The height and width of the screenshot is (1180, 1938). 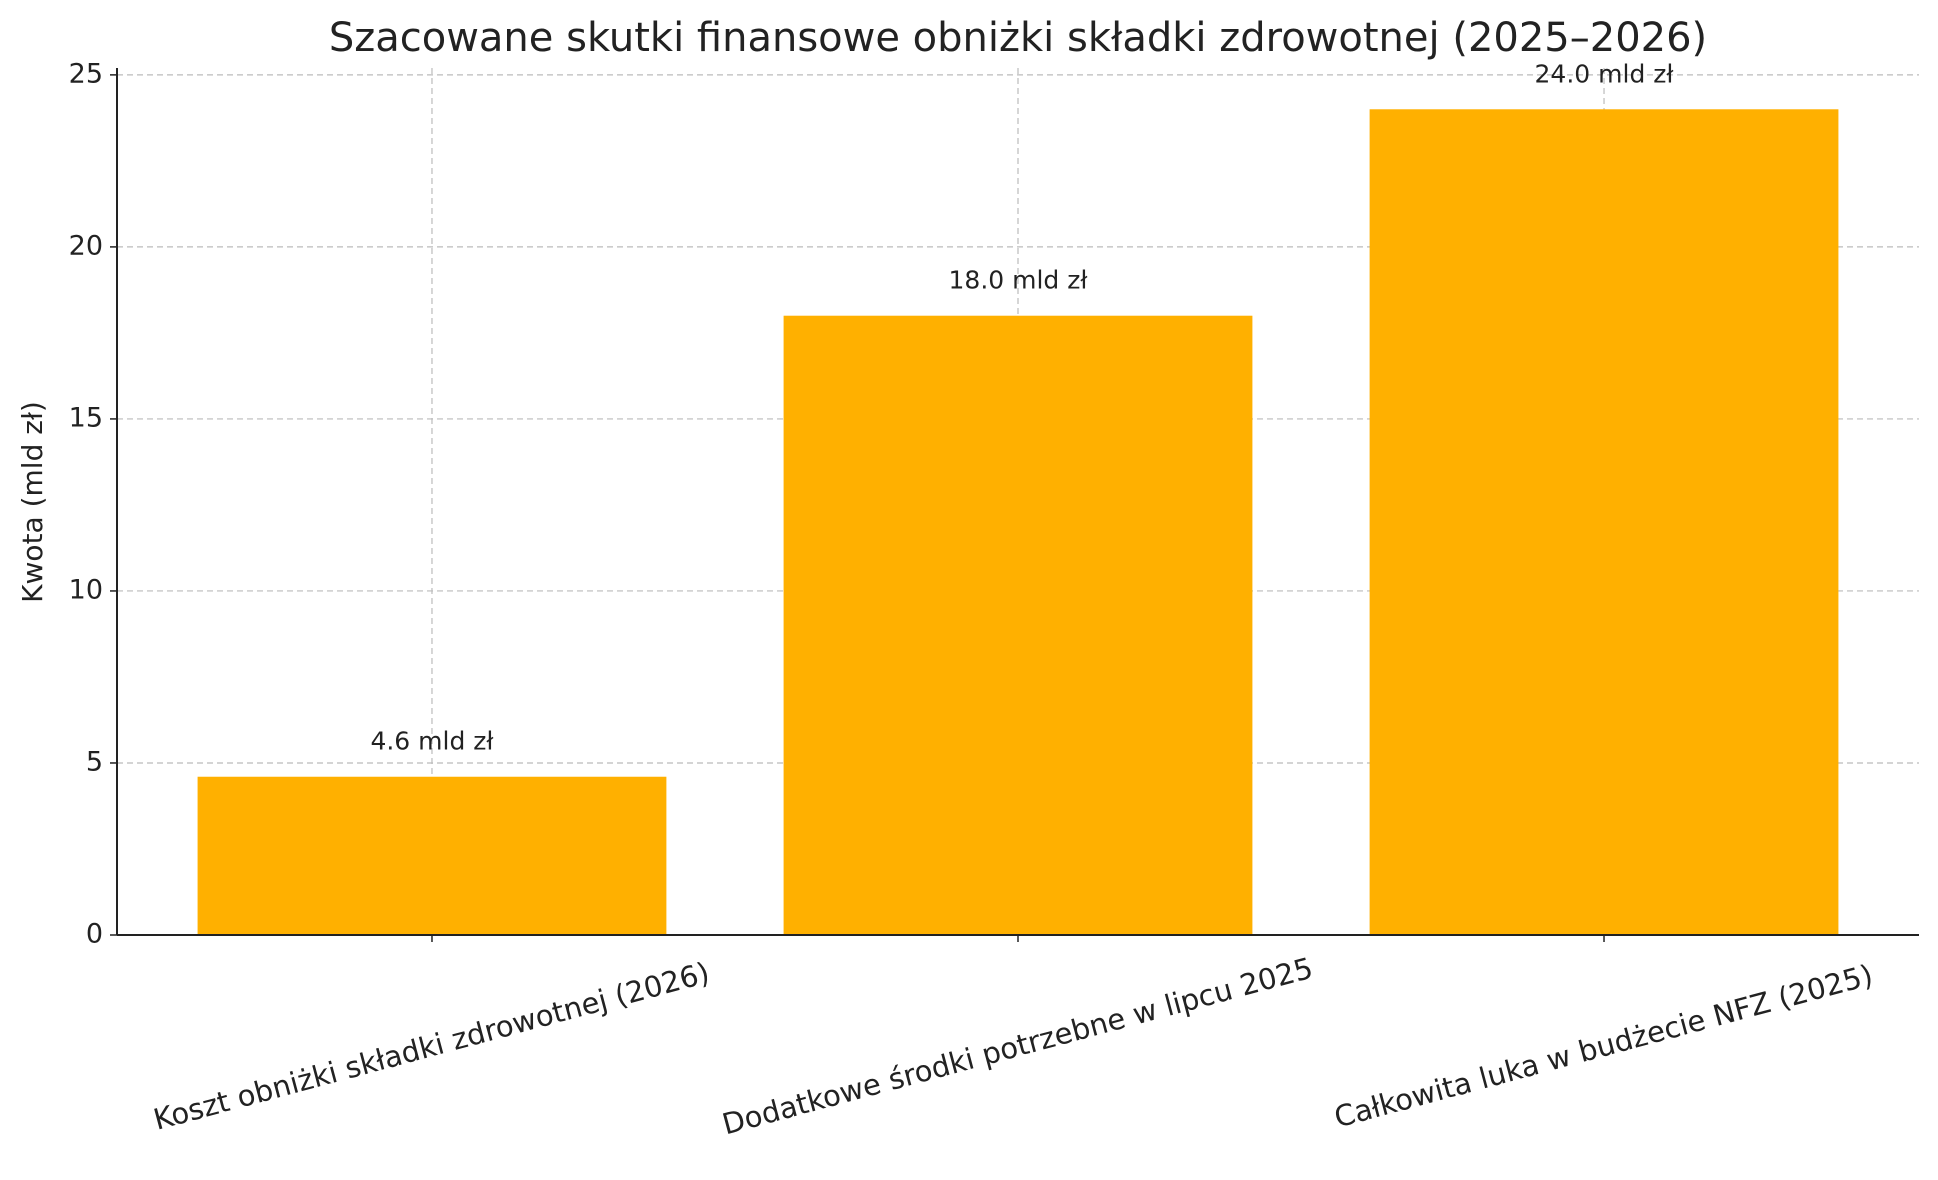 I want to click on y-tick-label: 20, so click(x=86, y=245).